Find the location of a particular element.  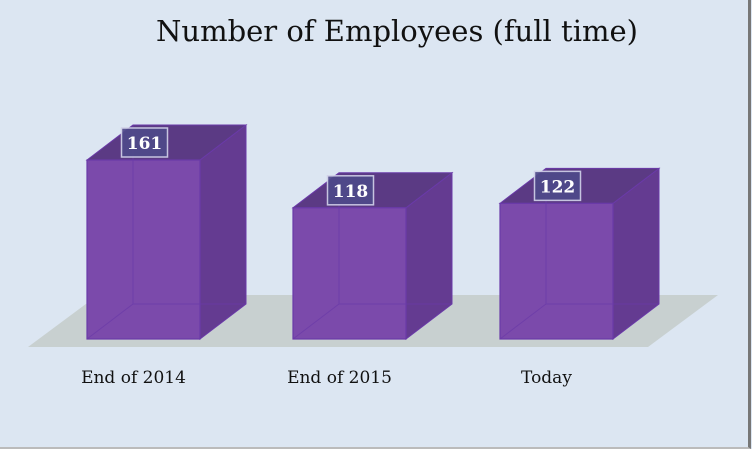

category-label-1: End of 2015 is located at coordinates (339, 378).